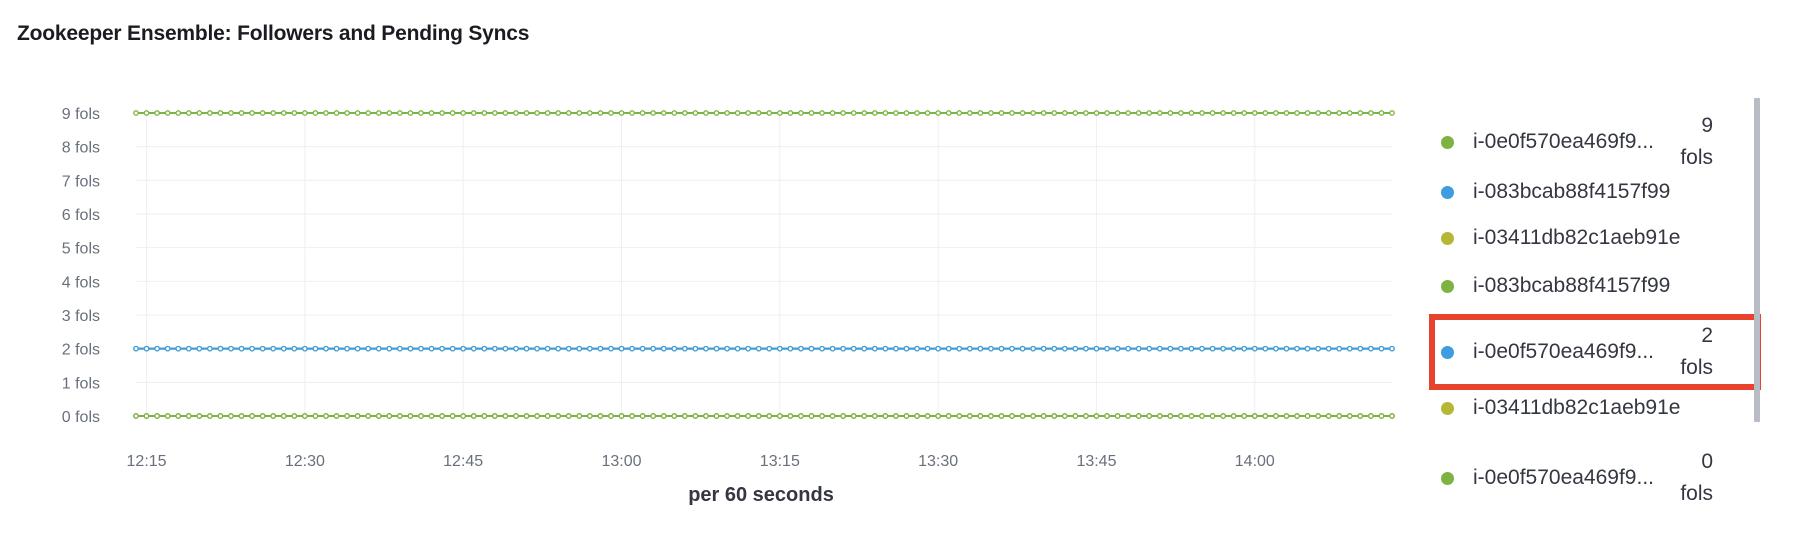 This screenshot has height=542, width=1796. Describe the element at coordinates (1255, 461) in the screenshot. I see `x-tick-label: 14:00` at that location.